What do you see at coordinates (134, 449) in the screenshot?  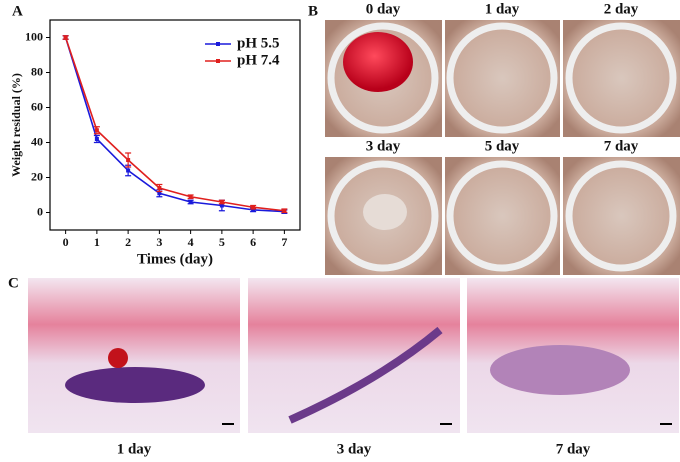 I see `histology-caption: 1 day` at bounding box center [134, 449].